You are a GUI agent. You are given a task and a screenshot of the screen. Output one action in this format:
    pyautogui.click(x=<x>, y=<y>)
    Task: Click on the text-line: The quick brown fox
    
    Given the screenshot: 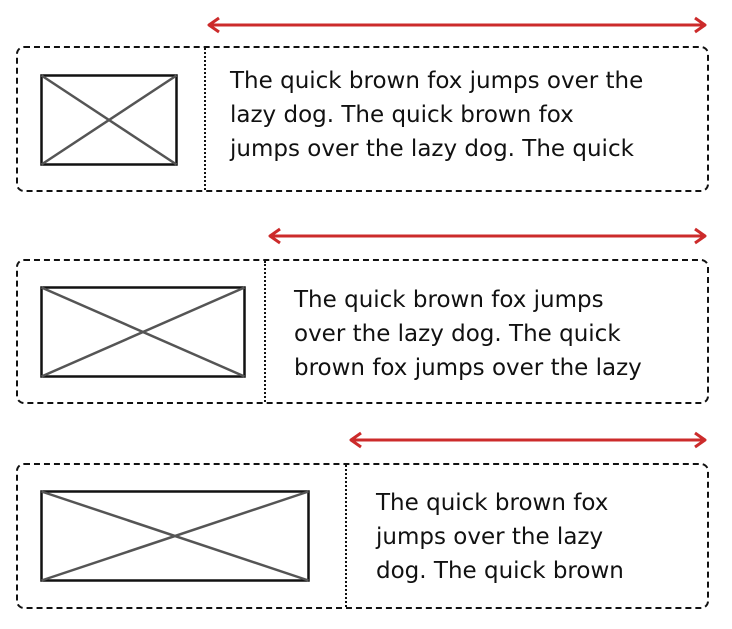 What is the action you would take?
    pyautogui.click(x=492, y=503)
    